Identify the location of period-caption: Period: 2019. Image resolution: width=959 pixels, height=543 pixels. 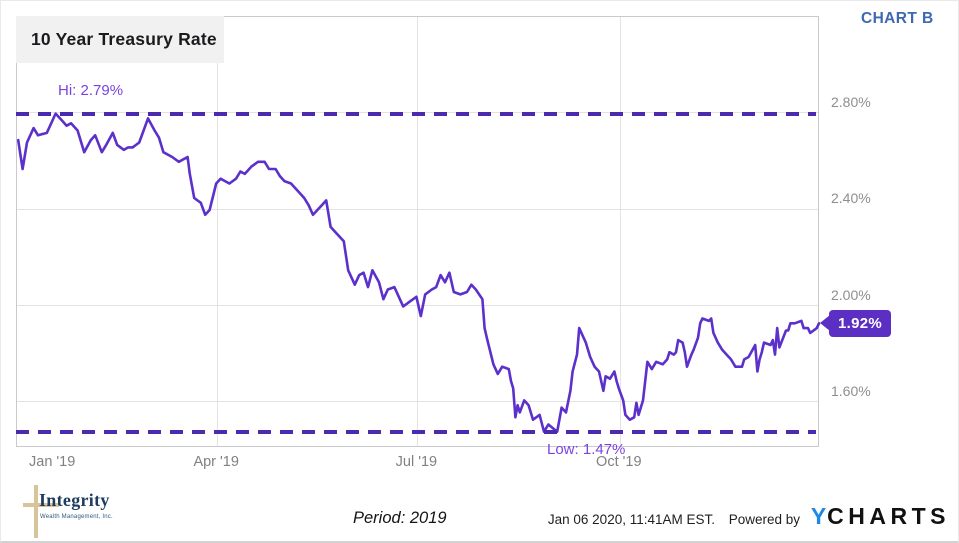
(400, 518).